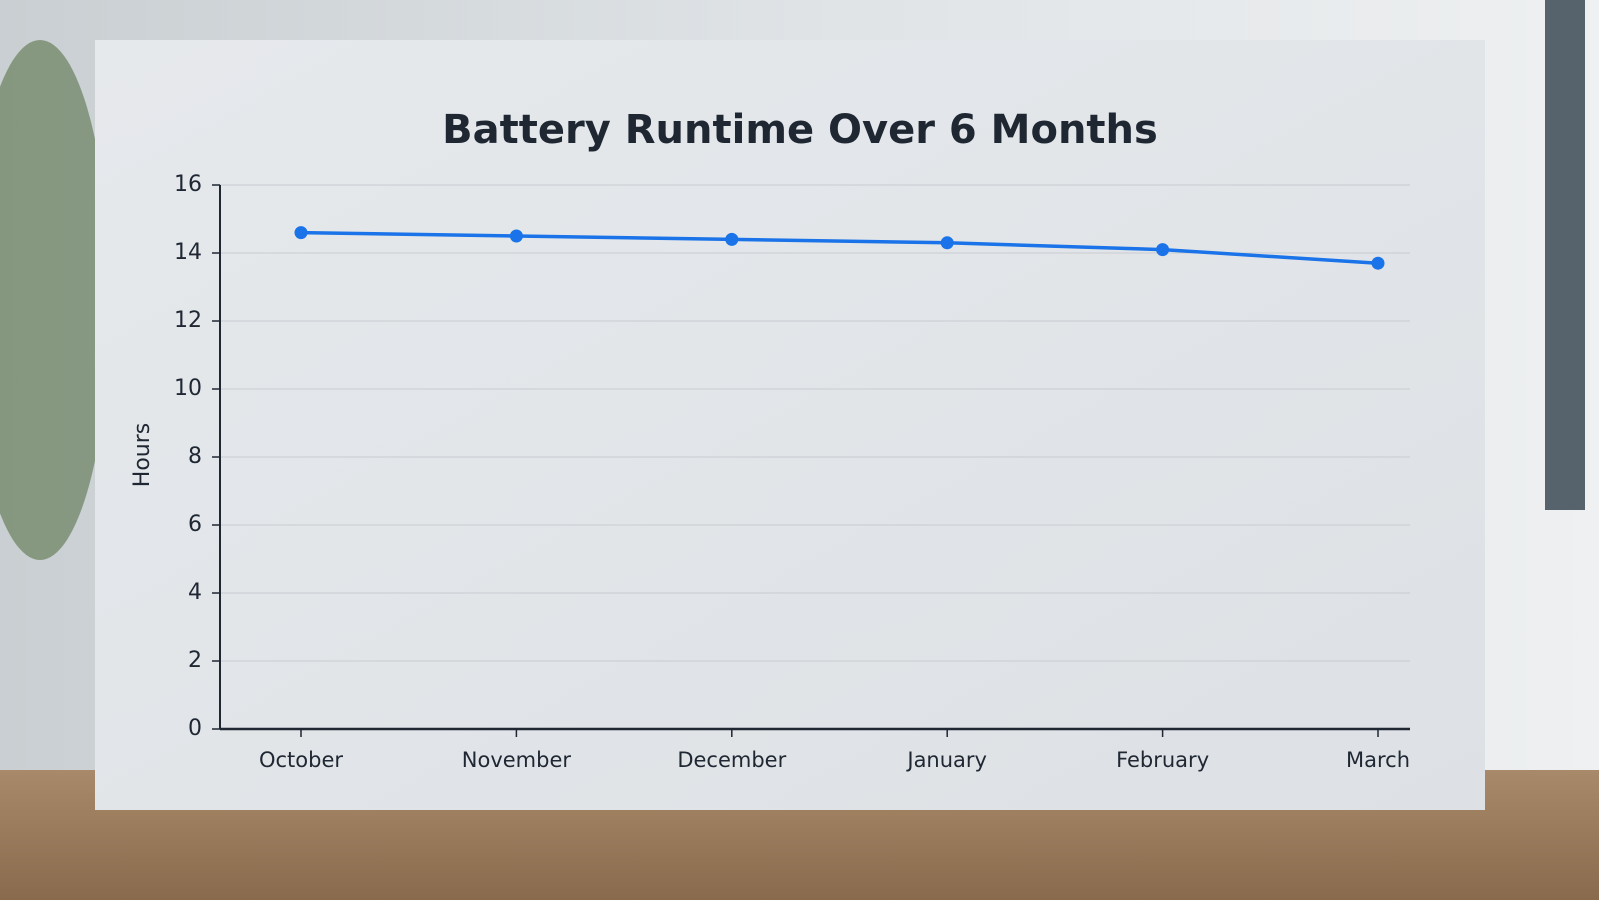  Describe the element at coordinates (195, 660) in the screenshot. I see `y-tick-label: 2` at that location.